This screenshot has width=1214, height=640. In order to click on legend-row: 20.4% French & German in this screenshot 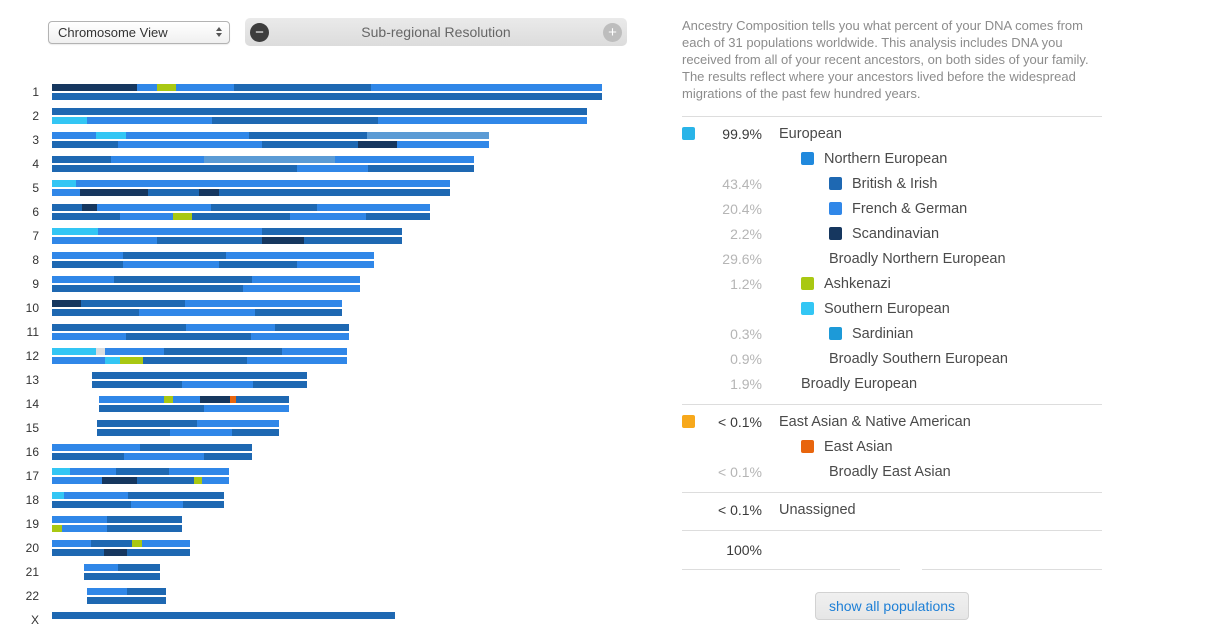, I will do `click(892, 208)`.